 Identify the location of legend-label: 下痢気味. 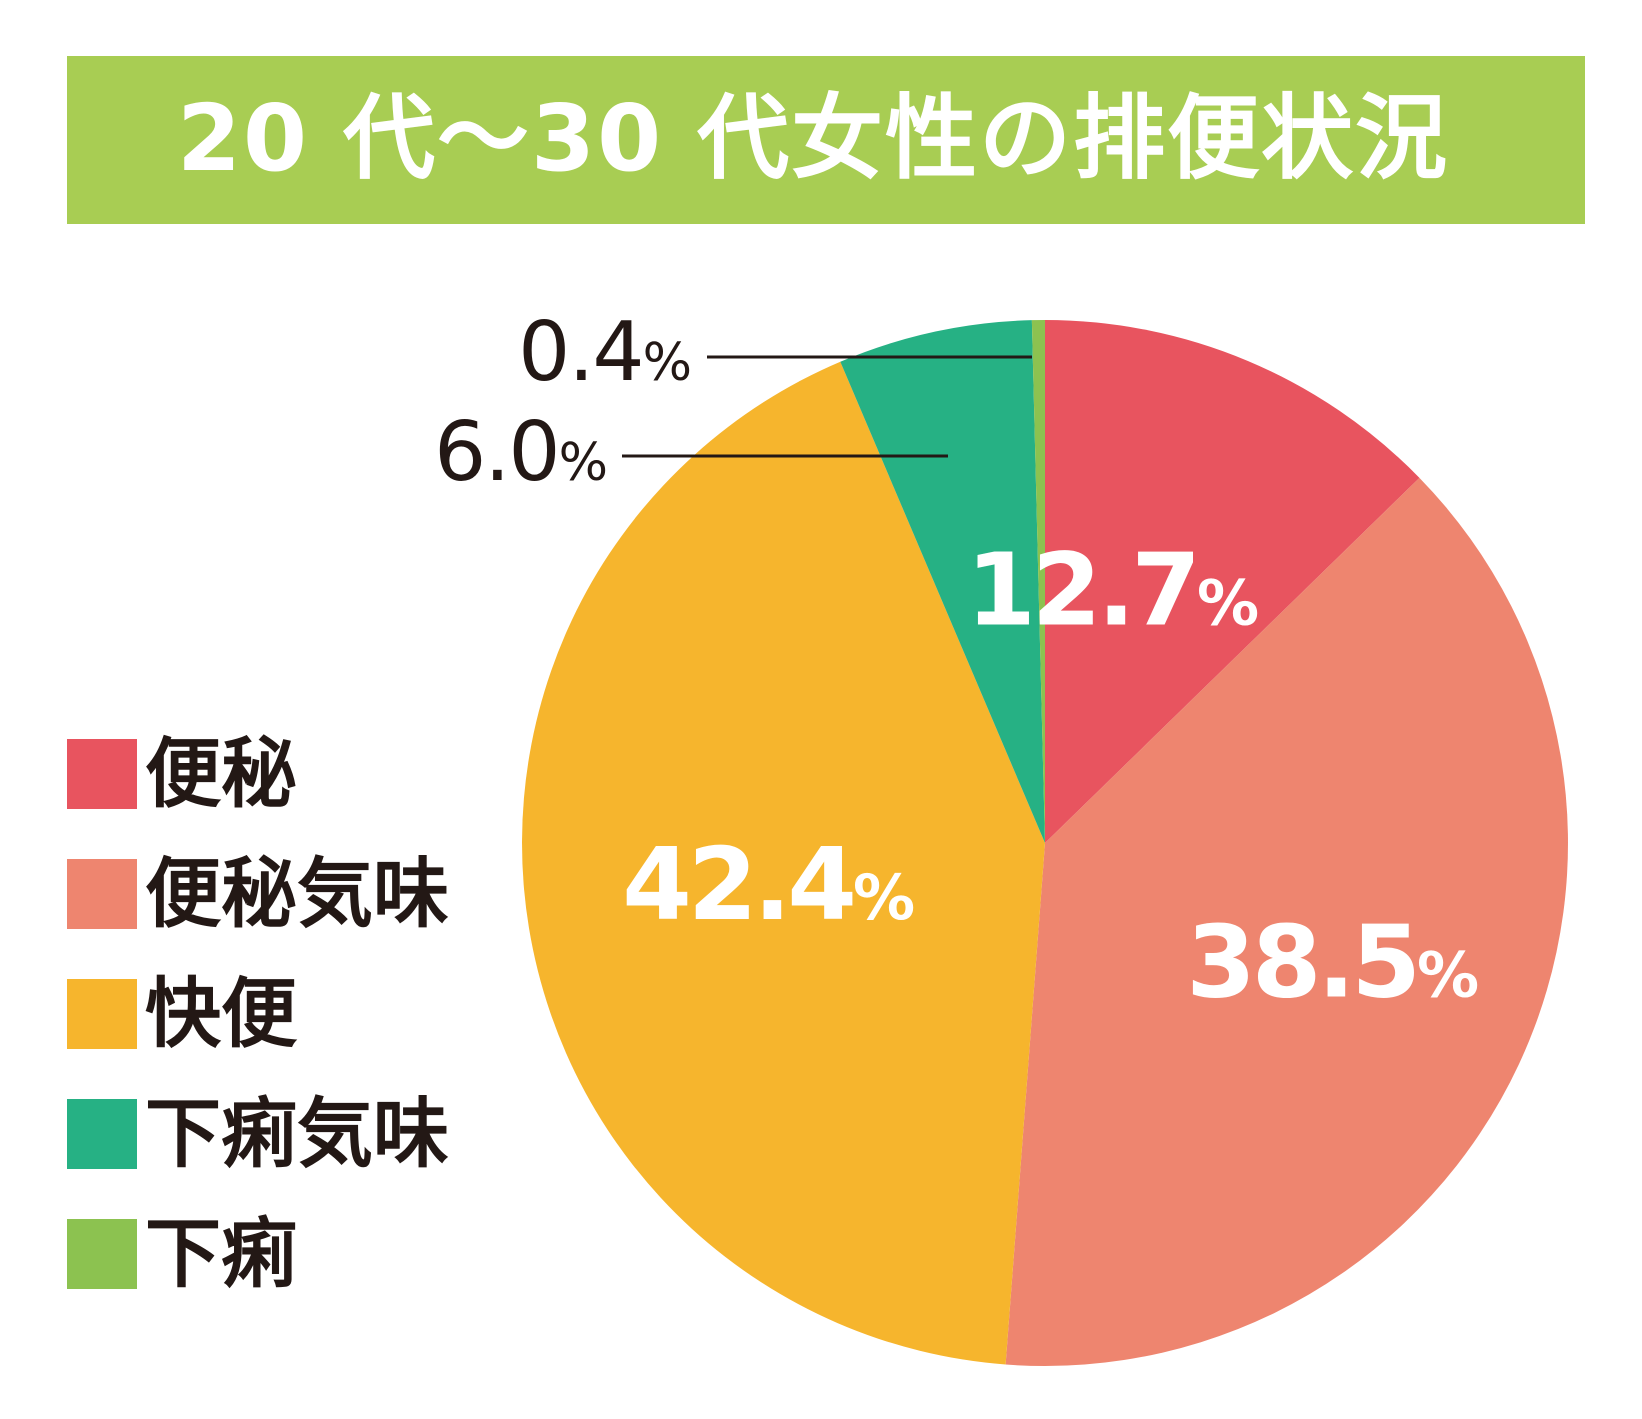
(297, 1133).